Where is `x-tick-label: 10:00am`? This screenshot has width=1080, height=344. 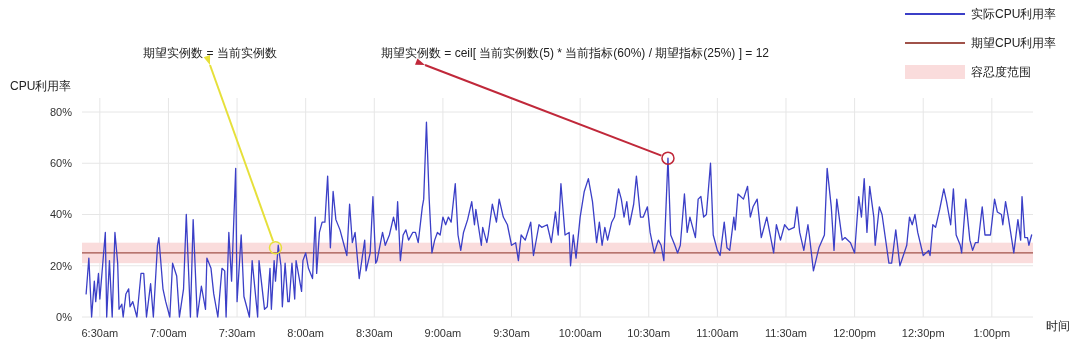 x-tick-label: 10:00am is located at coordinates (580, 333).